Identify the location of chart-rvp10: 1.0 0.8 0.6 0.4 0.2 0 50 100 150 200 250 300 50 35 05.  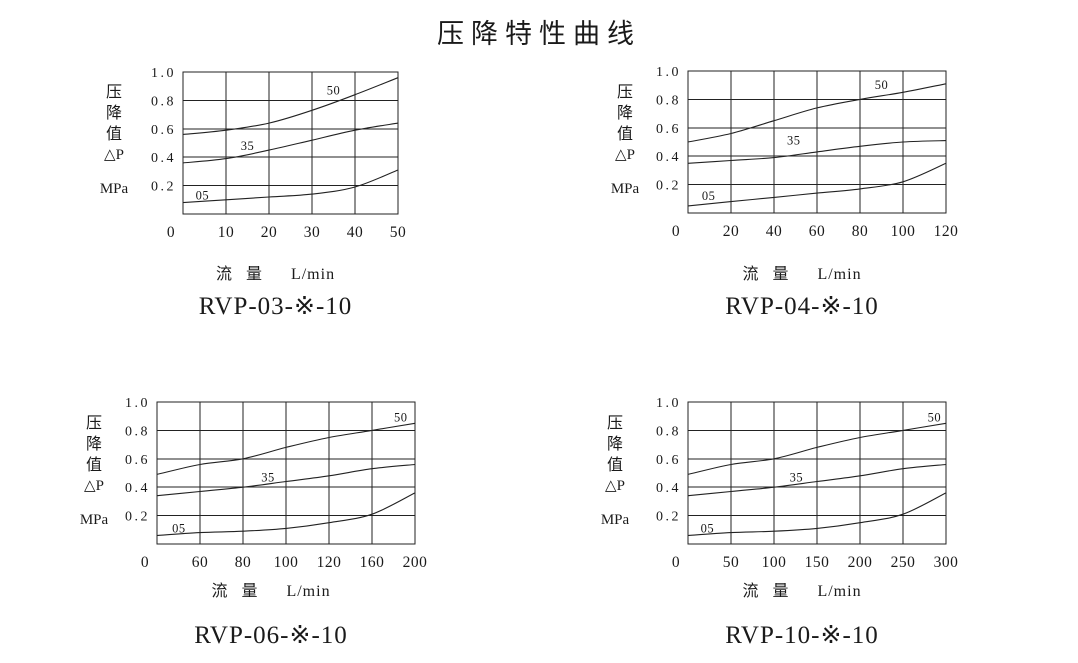
(807, 483).